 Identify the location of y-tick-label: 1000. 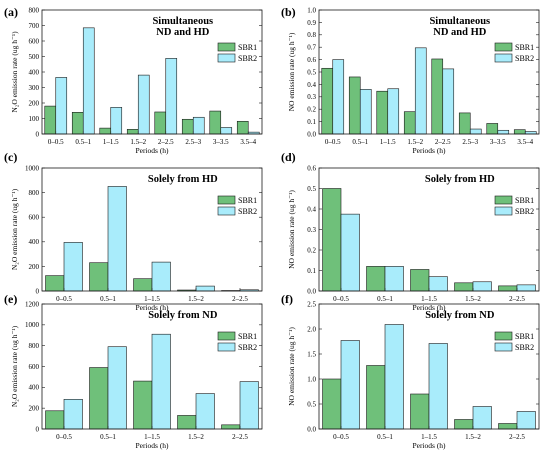
(32, 168).